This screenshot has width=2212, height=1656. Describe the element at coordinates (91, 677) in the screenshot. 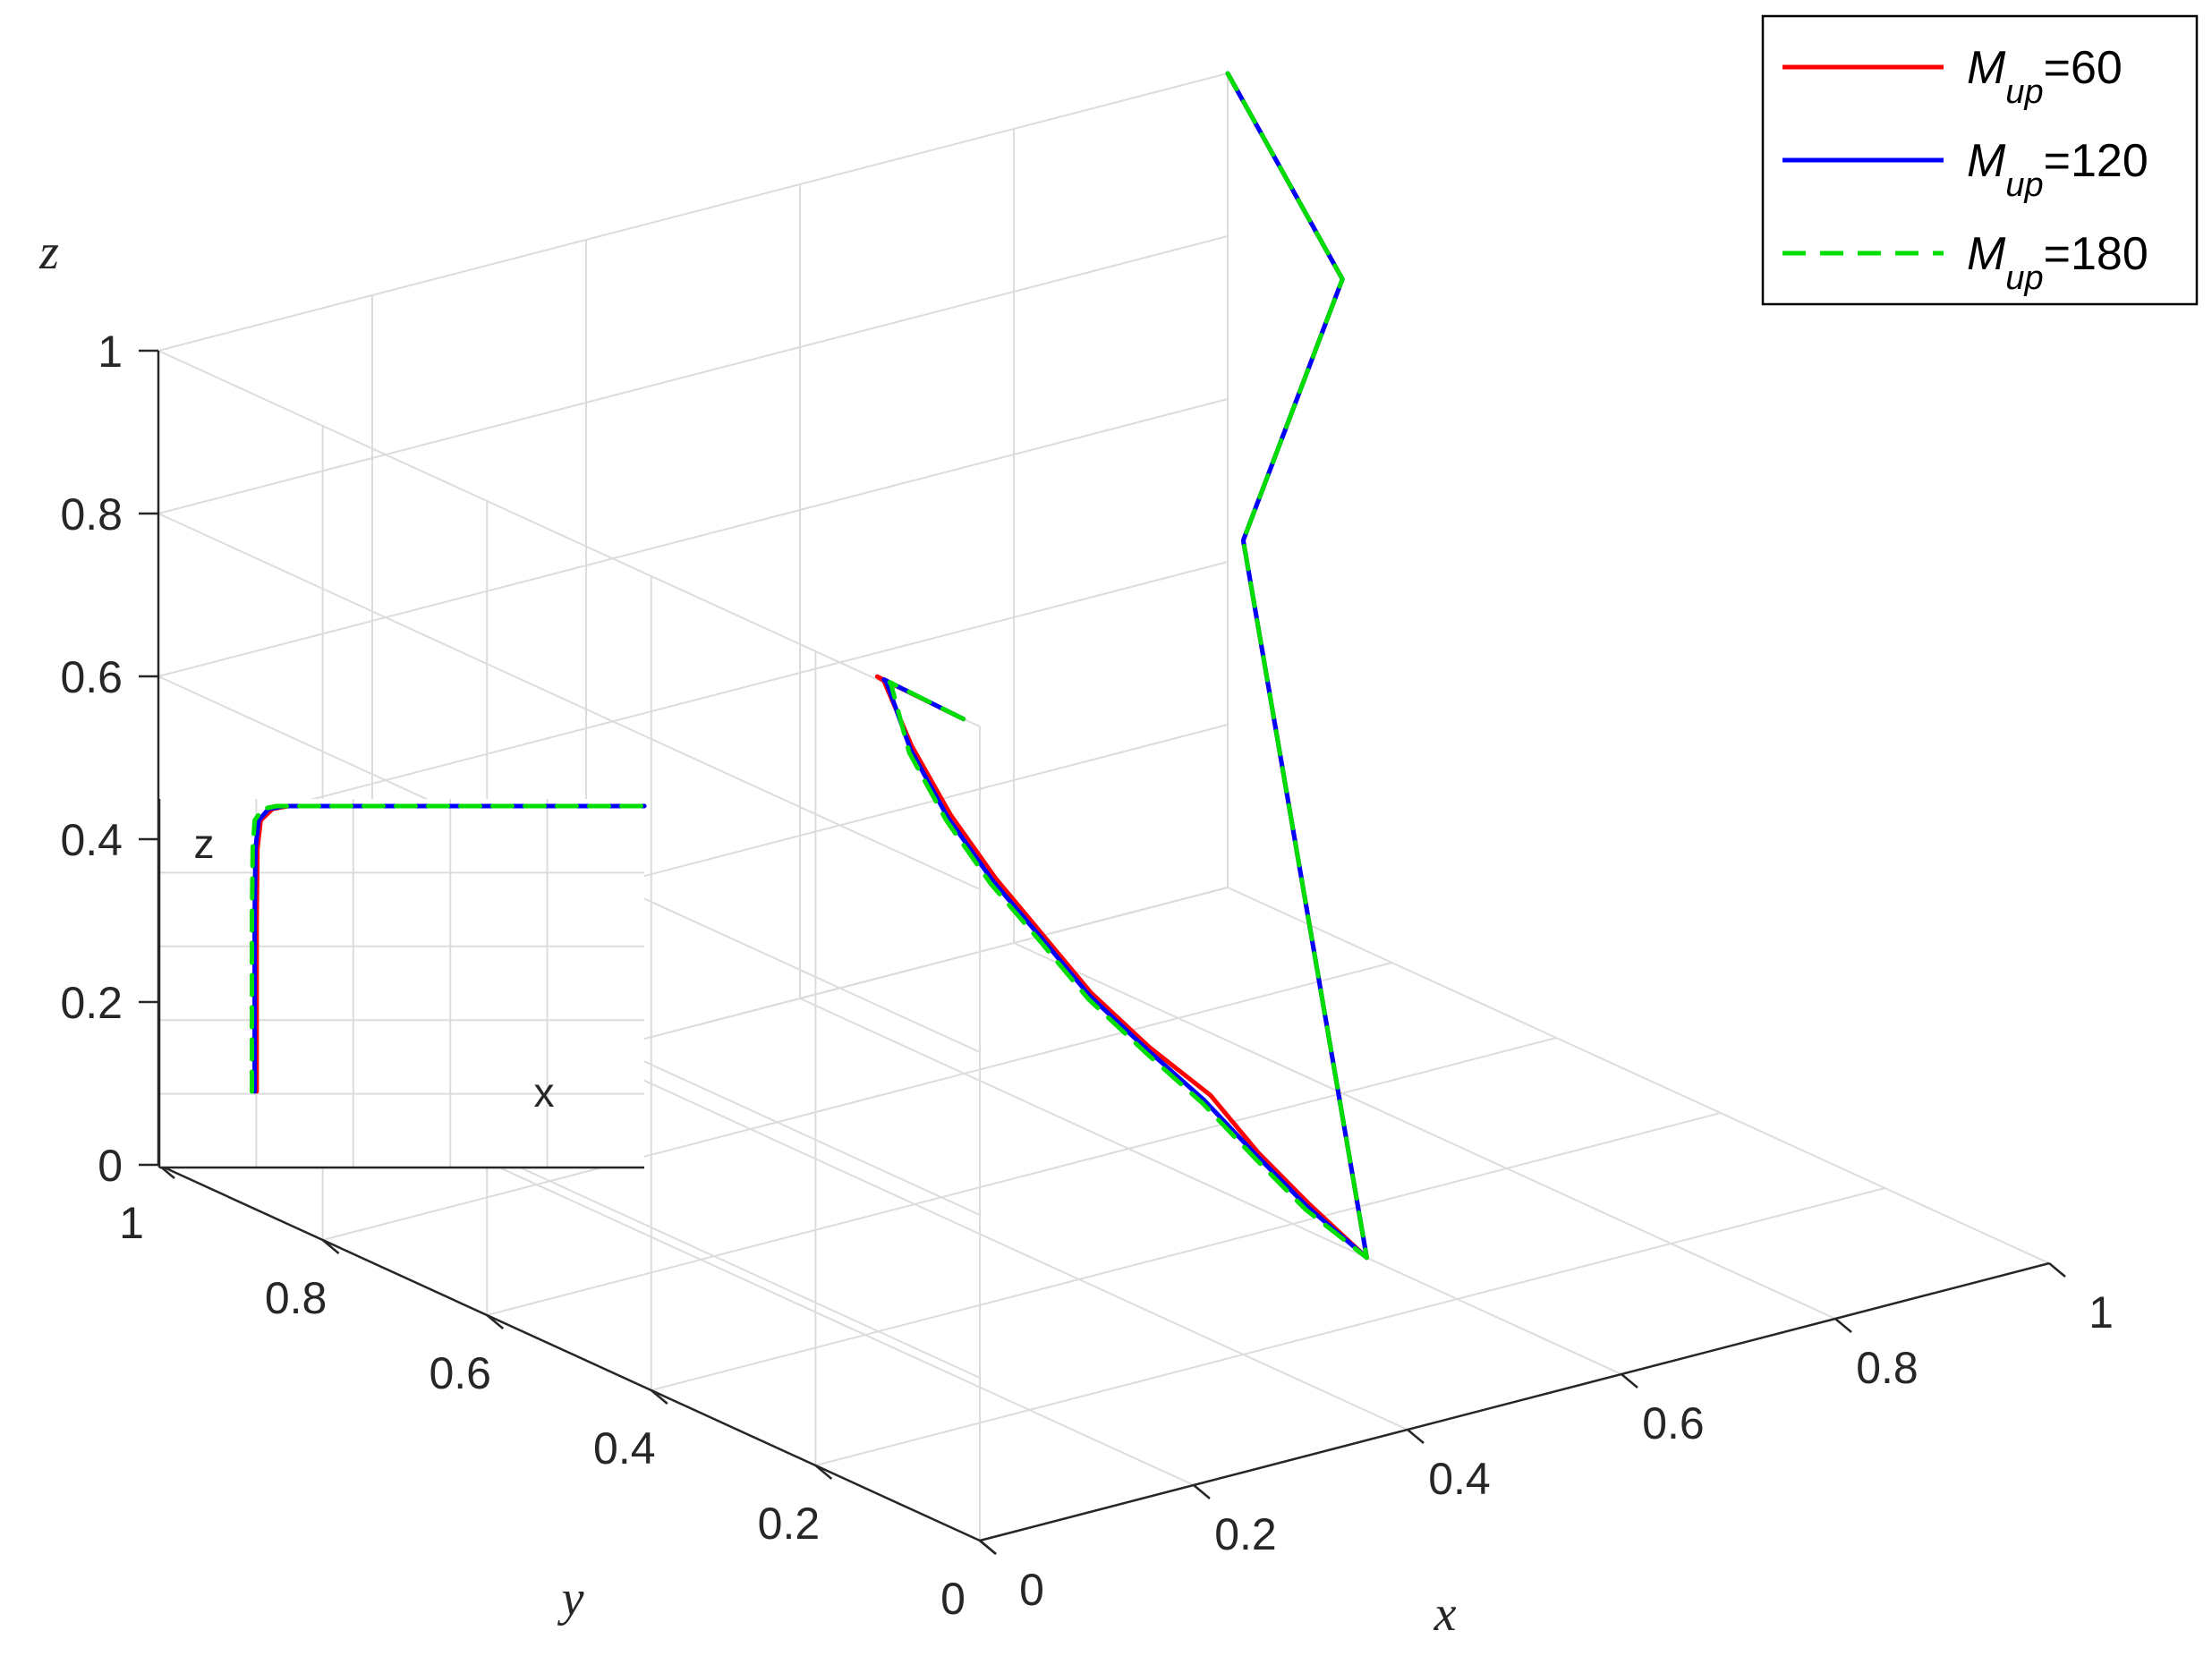

I see `z-tick-label: 0.6` at that location.